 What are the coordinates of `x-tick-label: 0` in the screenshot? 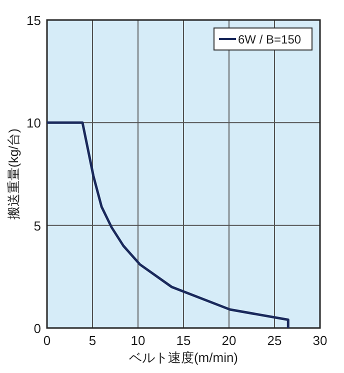 It's located at (47, 340).